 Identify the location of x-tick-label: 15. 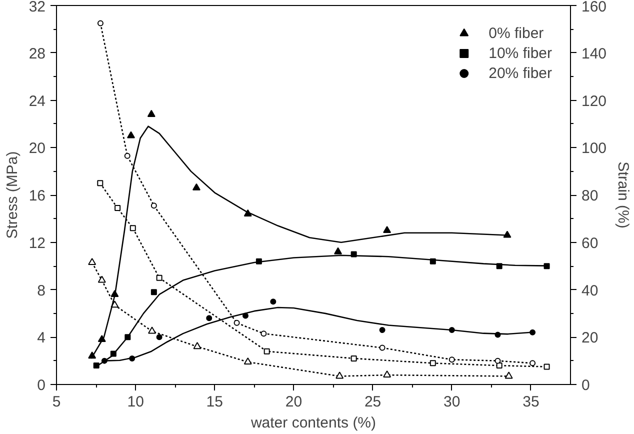
(214, 402).